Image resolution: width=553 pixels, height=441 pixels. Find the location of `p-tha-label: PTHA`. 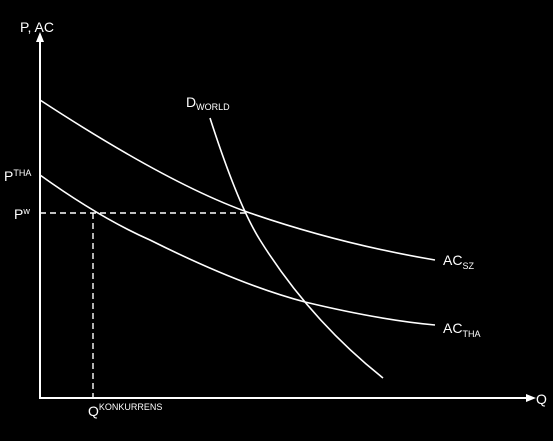

p-tha-label: PTHA is located at coordinates (17, 176).